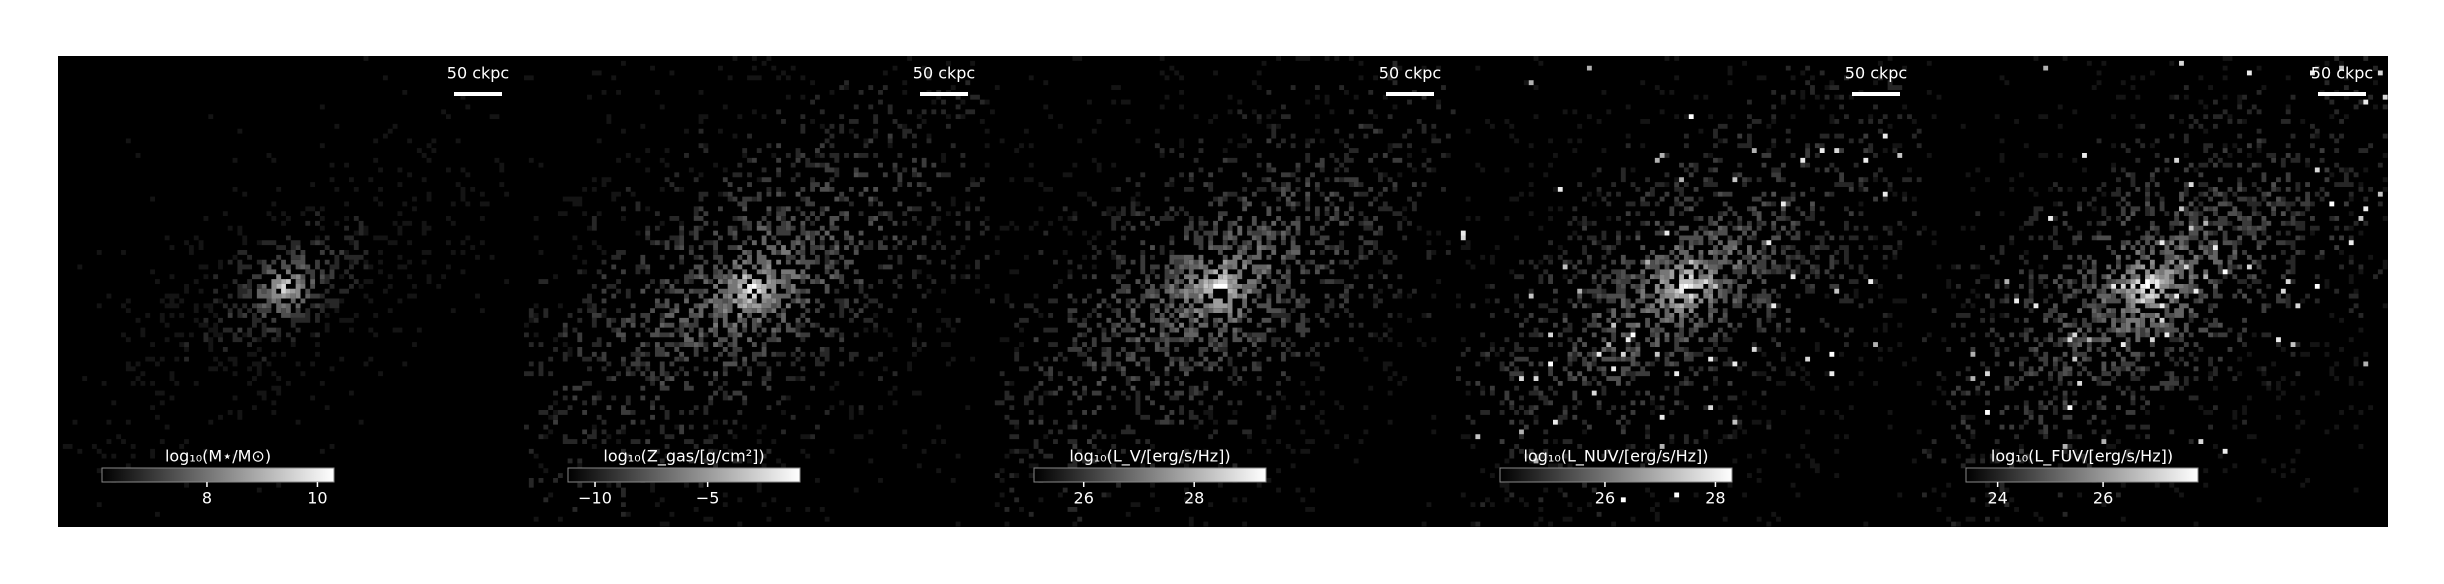 The height and width of the screenshot is (584, 2444). Describe the element at coordinates (1149, 457) in the screenshot. I see `colorbar-label: log₁₀(L_V/[erg/s/Hz])` at that location.